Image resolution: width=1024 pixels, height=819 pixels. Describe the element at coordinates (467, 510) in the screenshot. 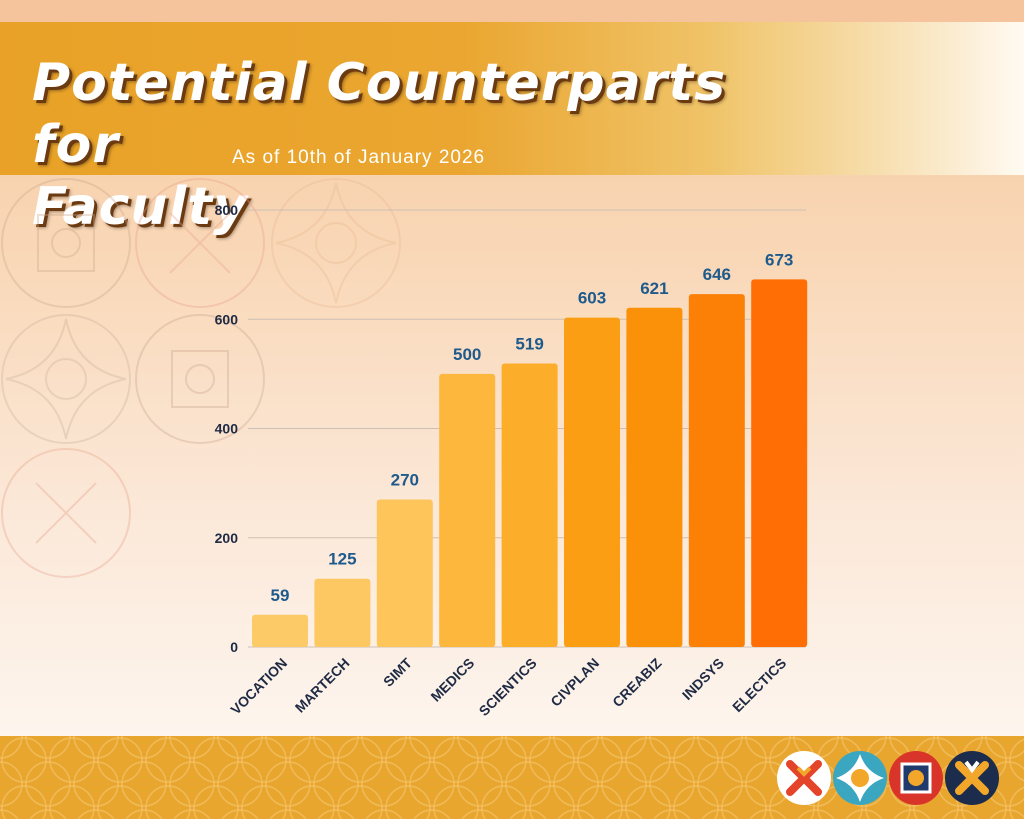

I see `bar-medics` at that location.